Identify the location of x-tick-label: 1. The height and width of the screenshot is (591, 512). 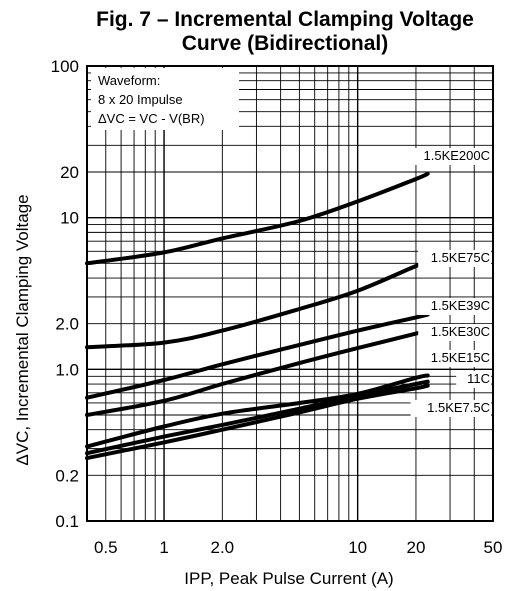
(163, 547).